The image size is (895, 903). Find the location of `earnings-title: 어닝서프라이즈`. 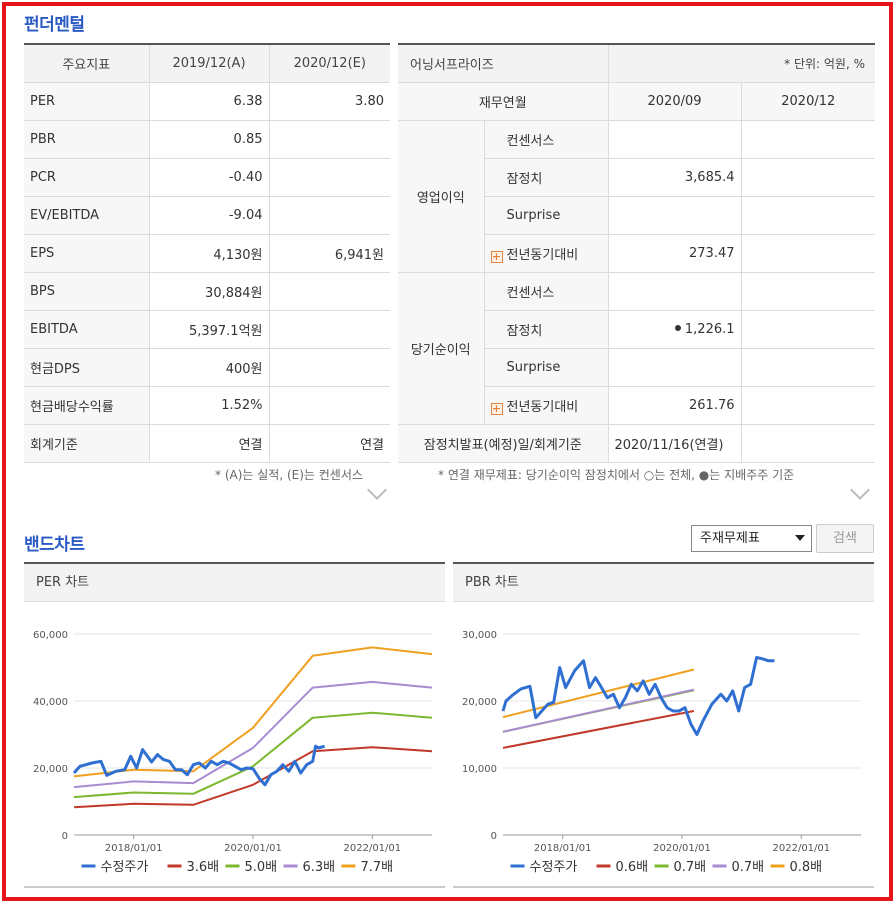

earnings-title: 어닝서프라이즈 is located at coordinates (503, 63).